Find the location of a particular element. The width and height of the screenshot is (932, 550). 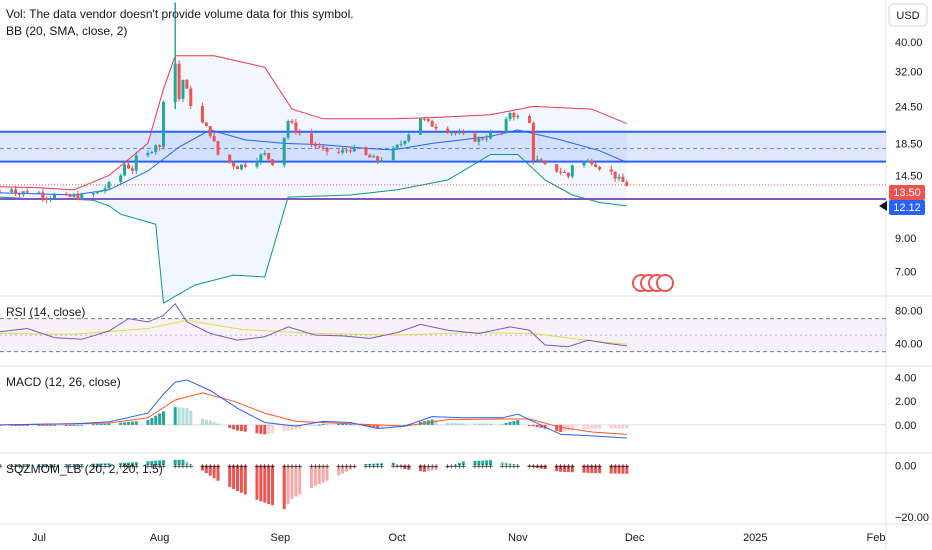

event-markers is located at coordinates (653, 283).